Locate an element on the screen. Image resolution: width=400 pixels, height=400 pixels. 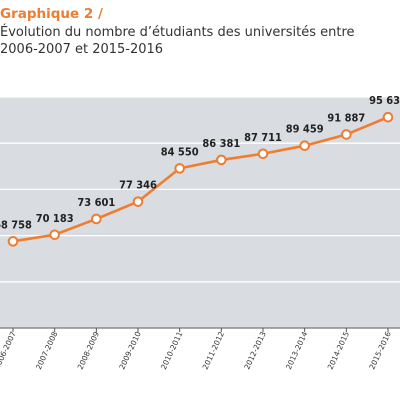
data-label: 77 346 is located at coordinates (138, 185).